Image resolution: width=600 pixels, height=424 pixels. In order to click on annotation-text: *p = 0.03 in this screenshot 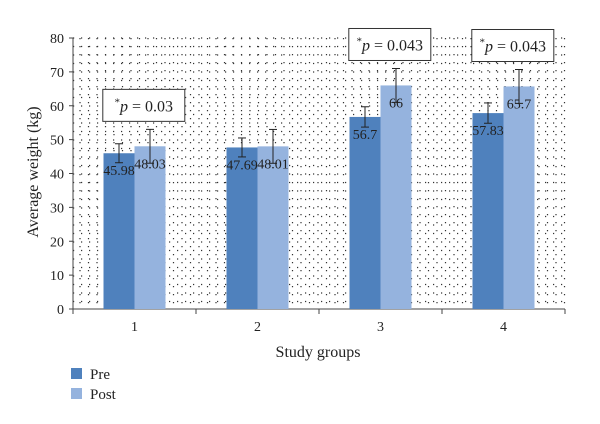, I will do `click(144, 105)`.